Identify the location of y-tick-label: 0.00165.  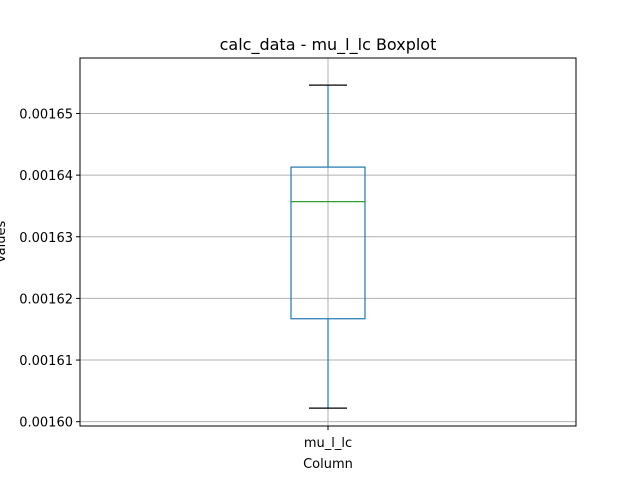
(46, 114).